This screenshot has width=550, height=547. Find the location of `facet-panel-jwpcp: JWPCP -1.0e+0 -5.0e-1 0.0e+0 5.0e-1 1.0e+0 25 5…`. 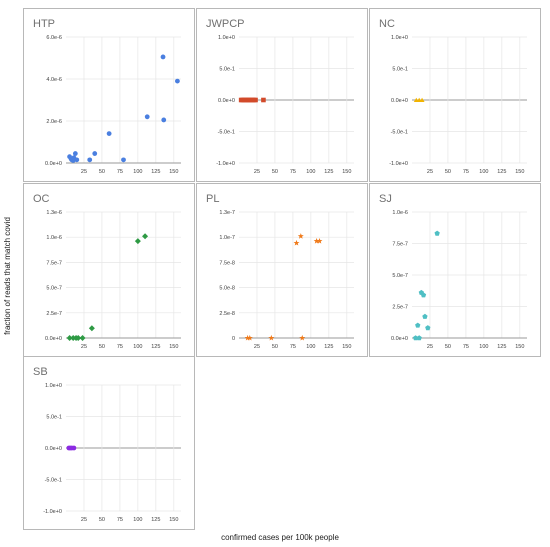

facet-panel-jwpcp: JWPCP -1.0e+0 -5.0e-1 0.0e+0 5.0e-1 1.0e+0 25 5… is located at coordinates (282, 95).